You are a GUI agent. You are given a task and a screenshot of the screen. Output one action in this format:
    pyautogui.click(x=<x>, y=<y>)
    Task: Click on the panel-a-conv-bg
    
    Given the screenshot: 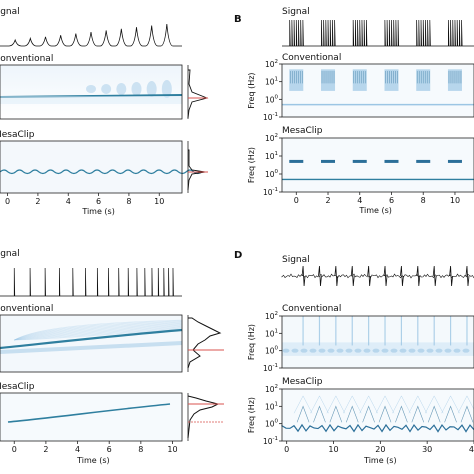 What is the action you would take?
    pyautogui.click(x=91, y=92)
    